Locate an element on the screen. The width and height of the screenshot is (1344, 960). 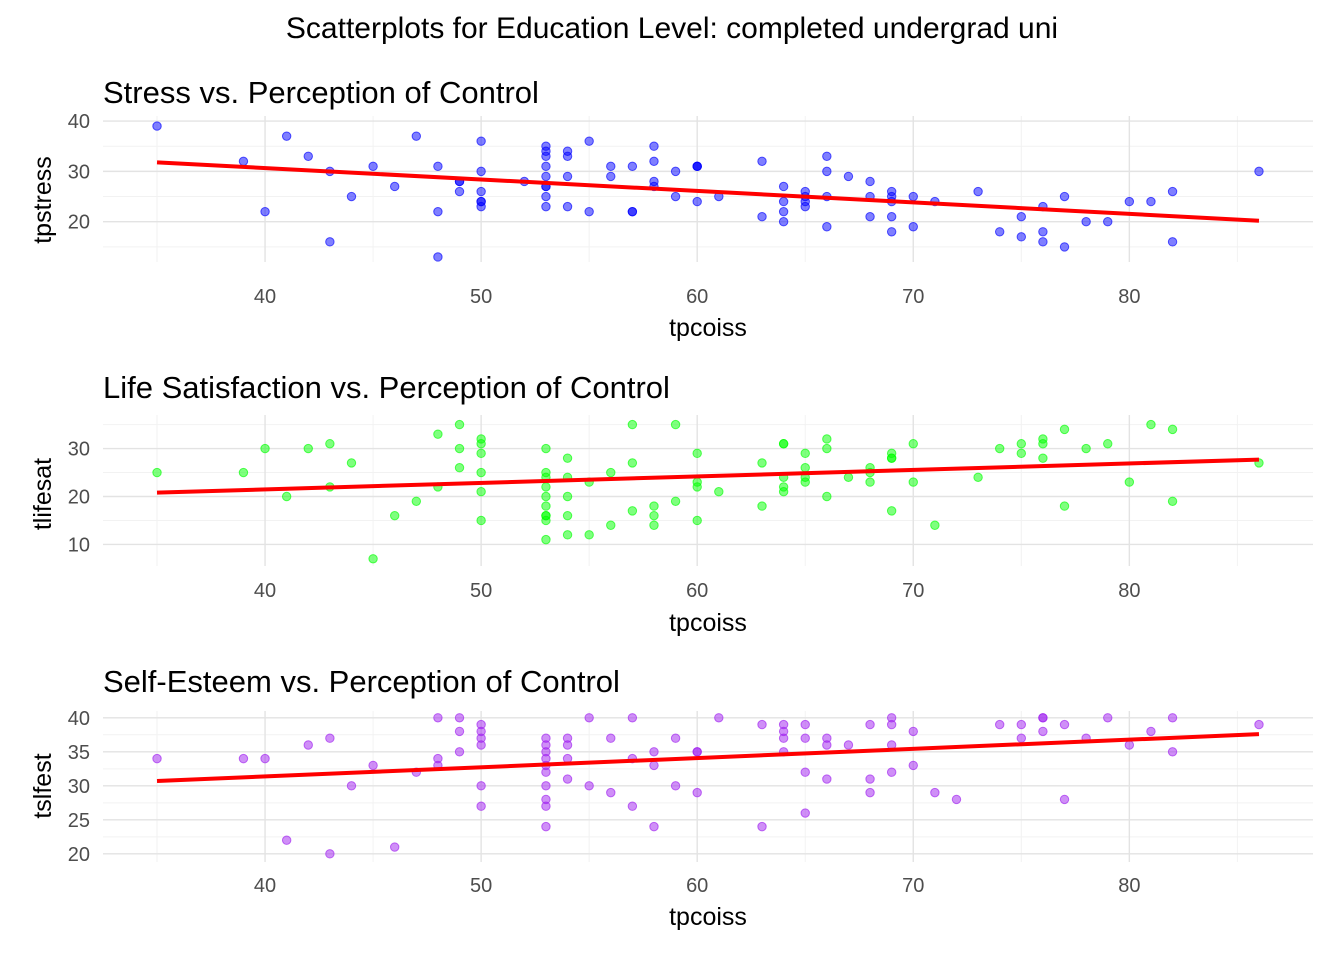
x-tick-label: 60 is located at coordinates (697, 297).